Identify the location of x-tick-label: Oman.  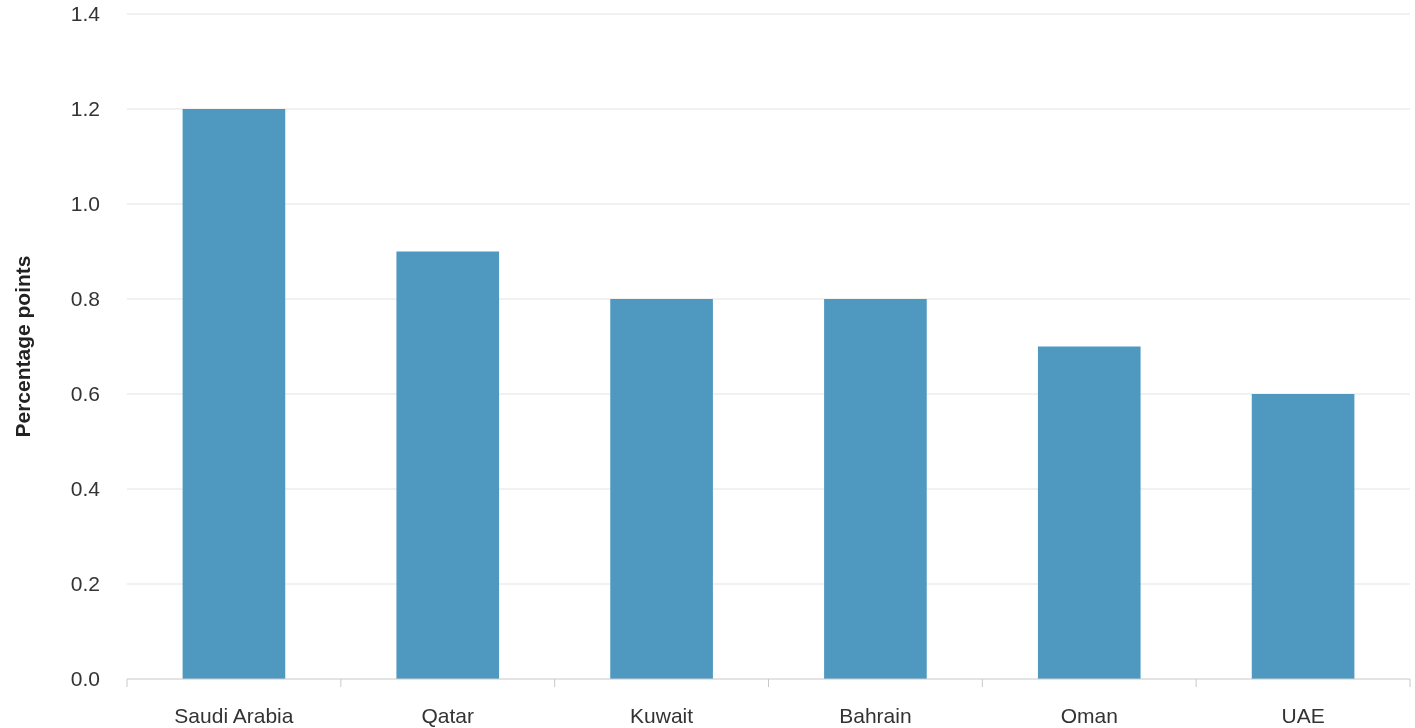
(1089, 715).